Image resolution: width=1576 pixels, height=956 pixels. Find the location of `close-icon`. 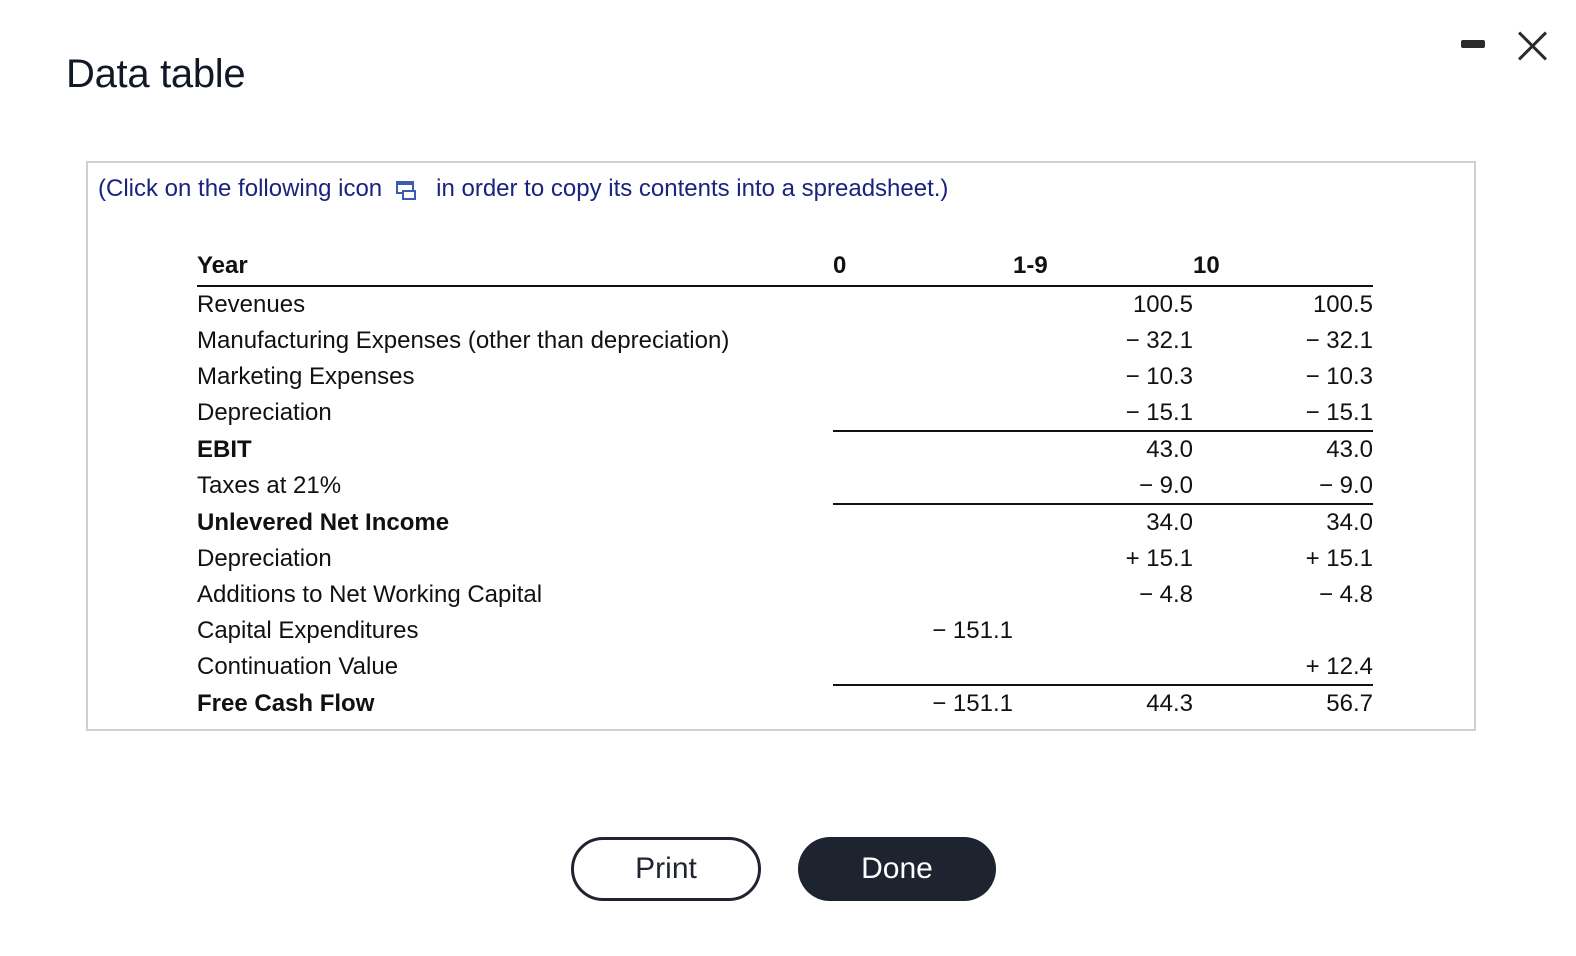

close-icon is located at coordinates (1532, 44).